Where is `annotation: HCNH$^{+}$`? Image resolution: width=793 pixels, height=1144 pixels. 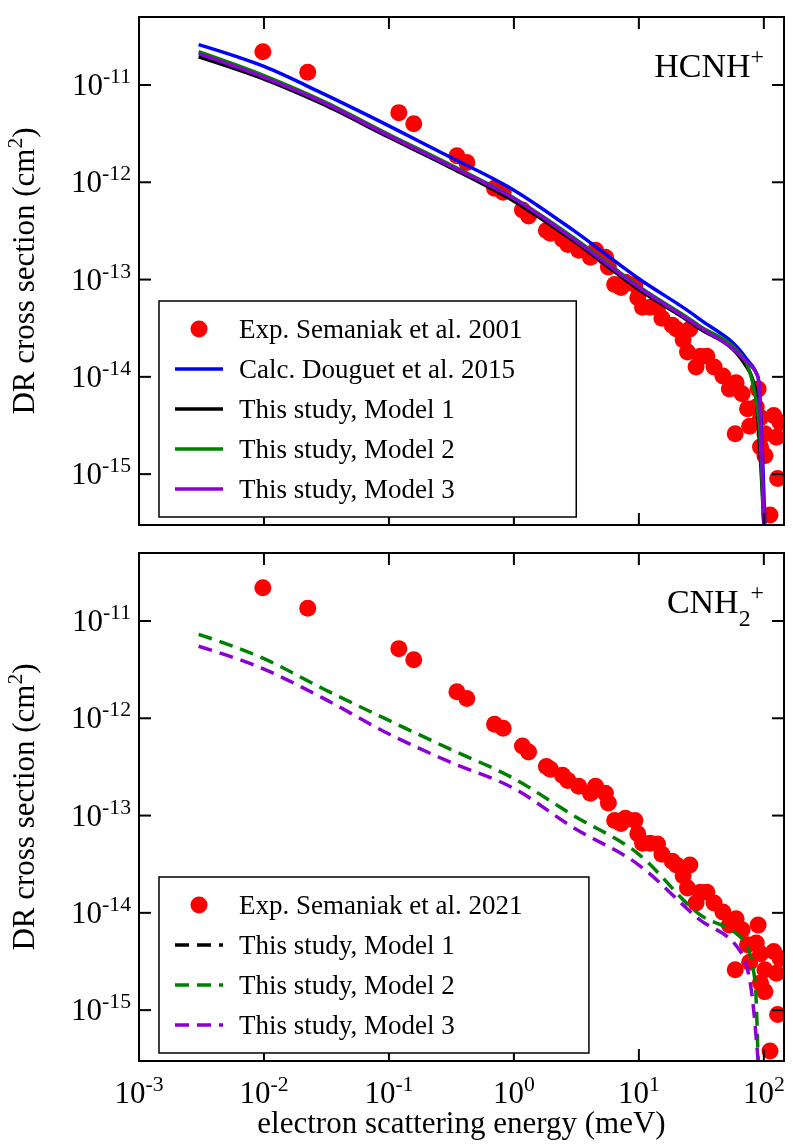 annotation: HCNH$^{+}$ is located at coordinates (709, 63).